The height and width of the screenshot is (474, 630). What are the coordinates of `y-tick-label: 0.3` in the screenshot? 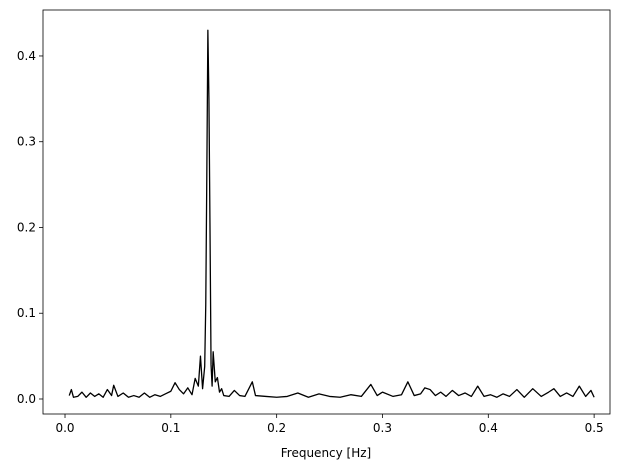 It's located at (26, 142).